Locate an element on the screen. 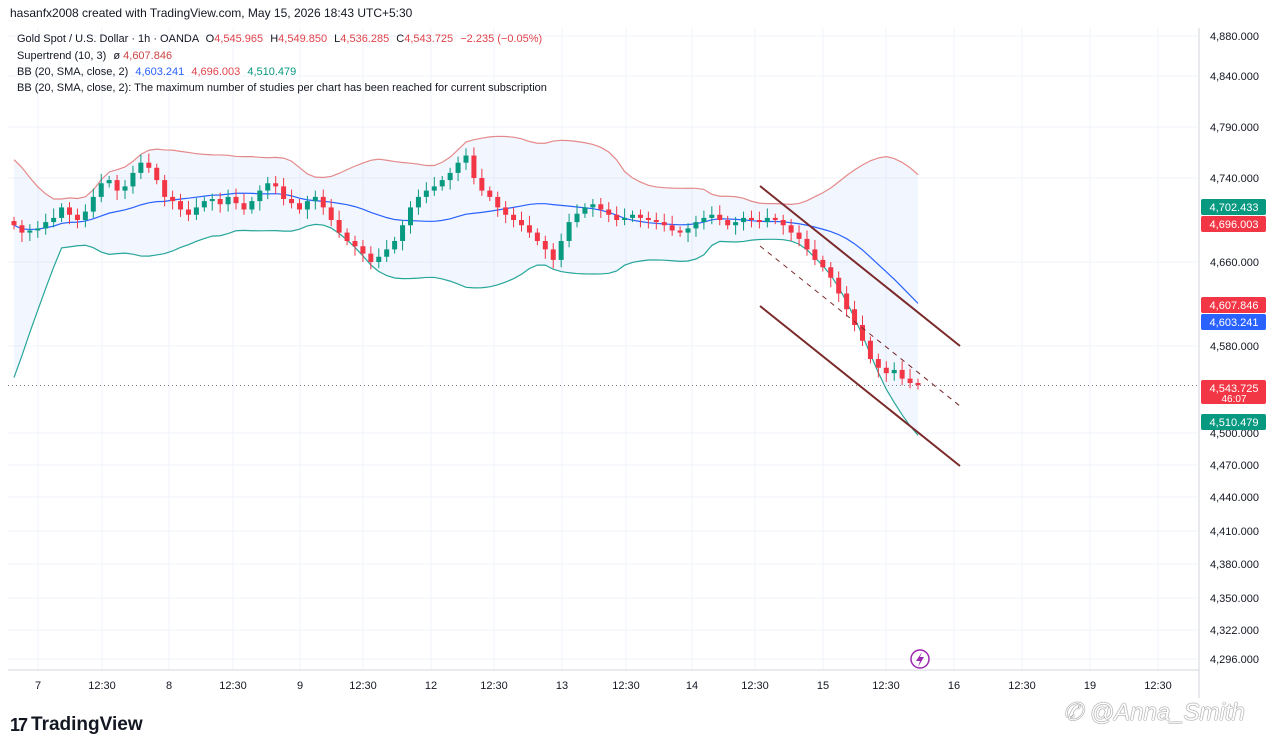 Image resolution: width=1280 pixels, height=755 pixels. tradingview-logo: 17 TradingView is located at coordinates (76, 725).